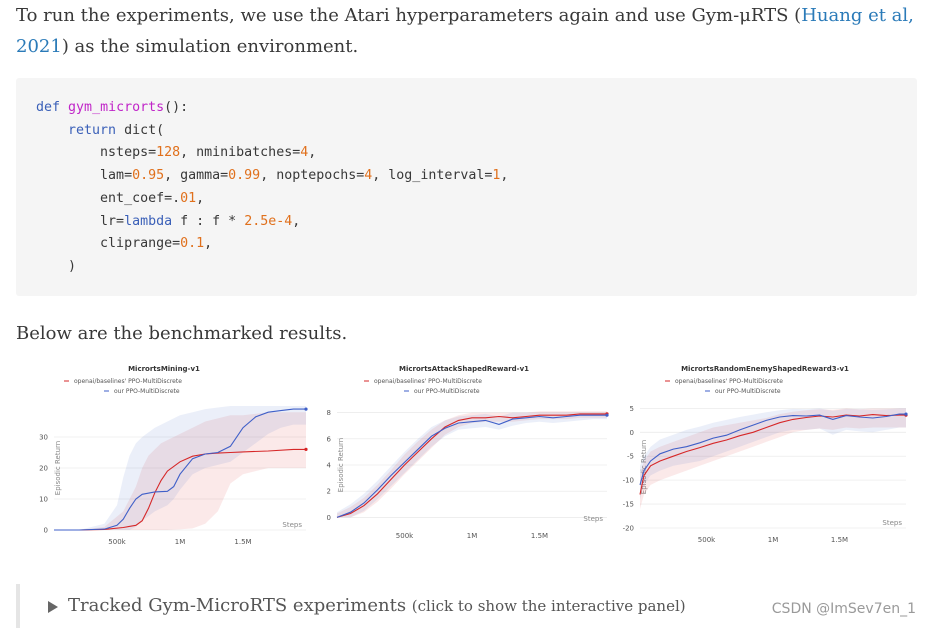 The image size is (930, 628). What do you see at coordinates (53, 607) in the screenshot?
I see `disclosure-triangle-icon` at bounding box center [53, 607].